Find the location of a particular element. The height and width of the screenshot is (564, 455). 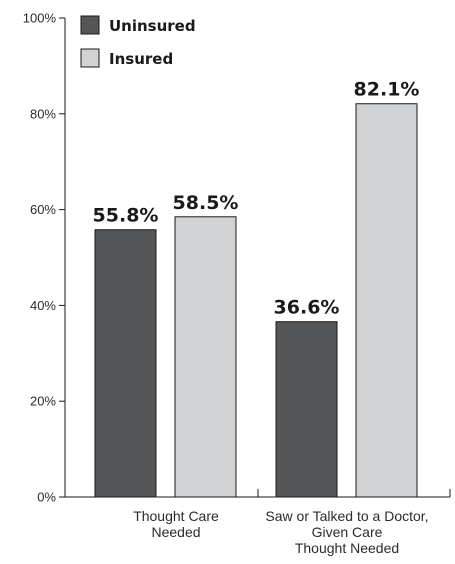

legend-swatch-insured is located at coordinates (90, 58).